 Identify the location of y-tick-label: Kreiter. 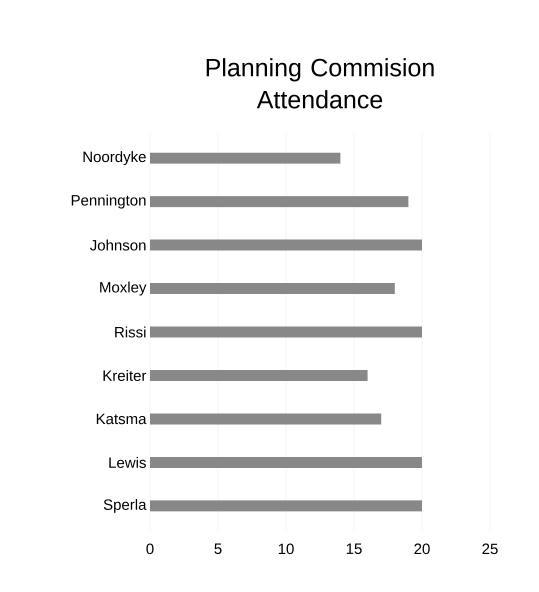
(125, 375).